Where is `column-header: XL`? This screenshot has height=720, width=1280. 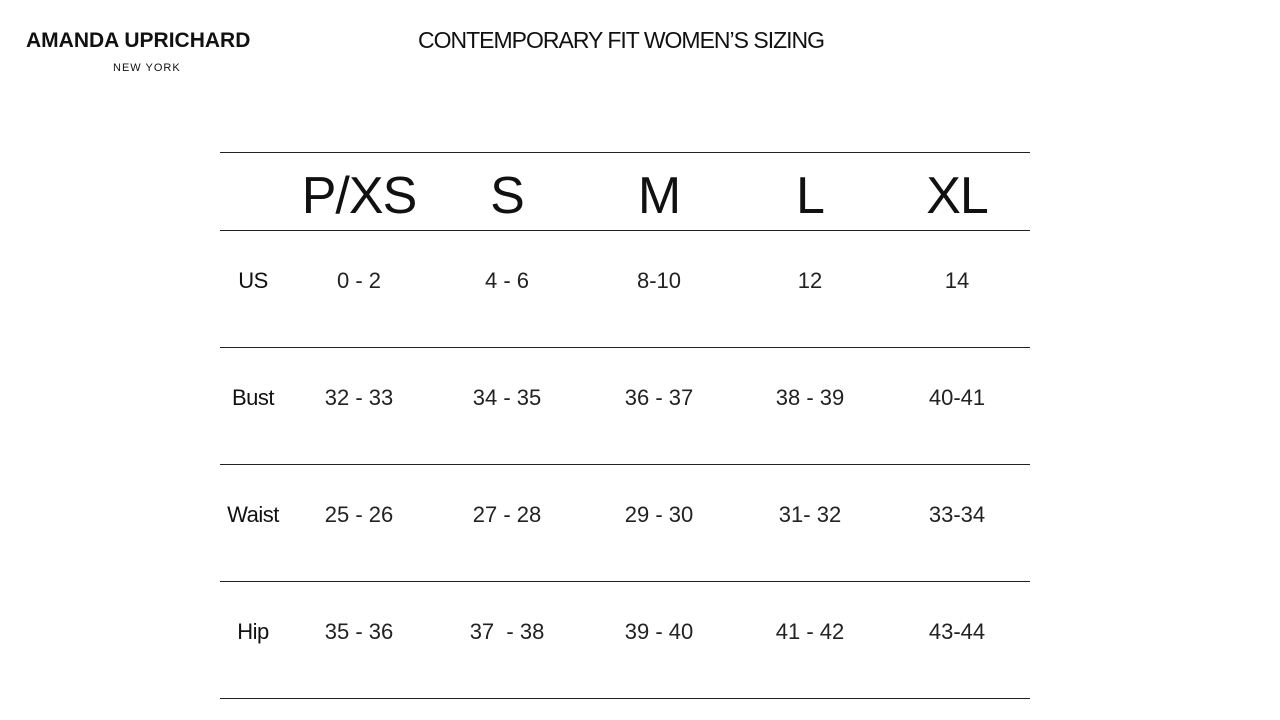 column-header: XL is located at coordinates (957, 196).